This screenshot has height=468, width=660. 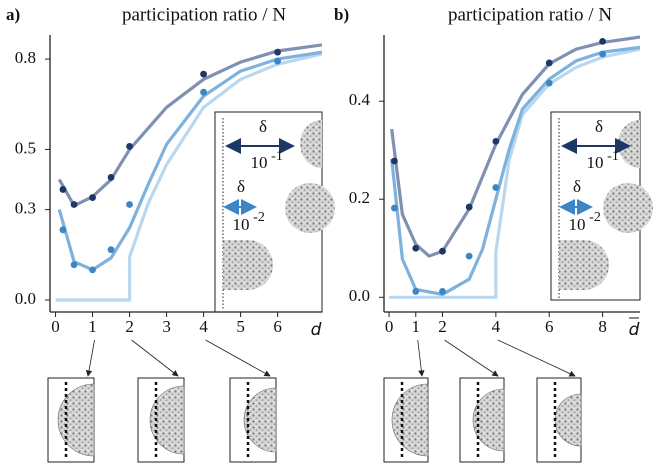 What do you see at coordinates (166, 326) in the screenshot?
I see `x-tick-label: 3` at bounding box center [166, 326].